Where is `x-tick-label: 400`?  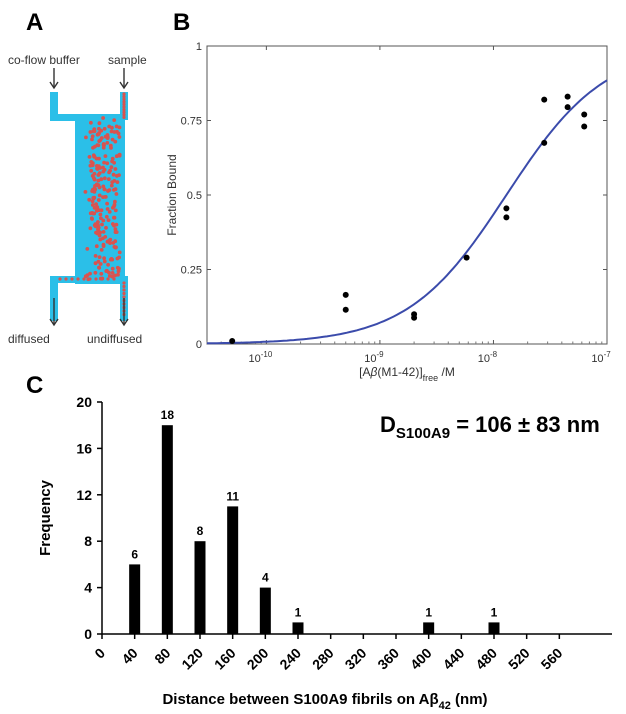 x-tick-label: 400 is located at coordinates (421, 659).